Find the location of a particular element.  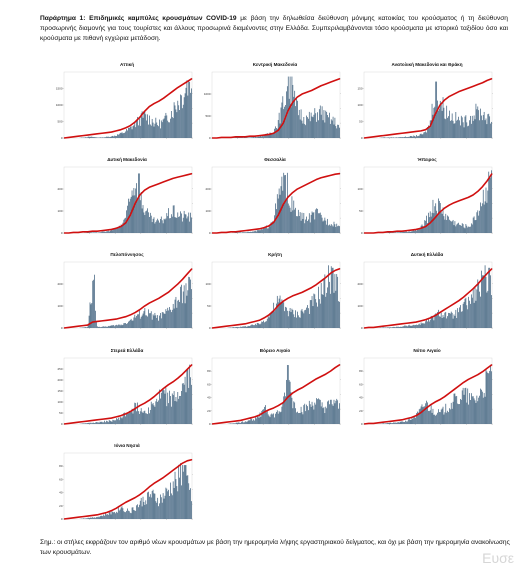

chart-panel: Νότιο Αιγαίο 0 20 40 60 80 is located at coordinates (427, 392).